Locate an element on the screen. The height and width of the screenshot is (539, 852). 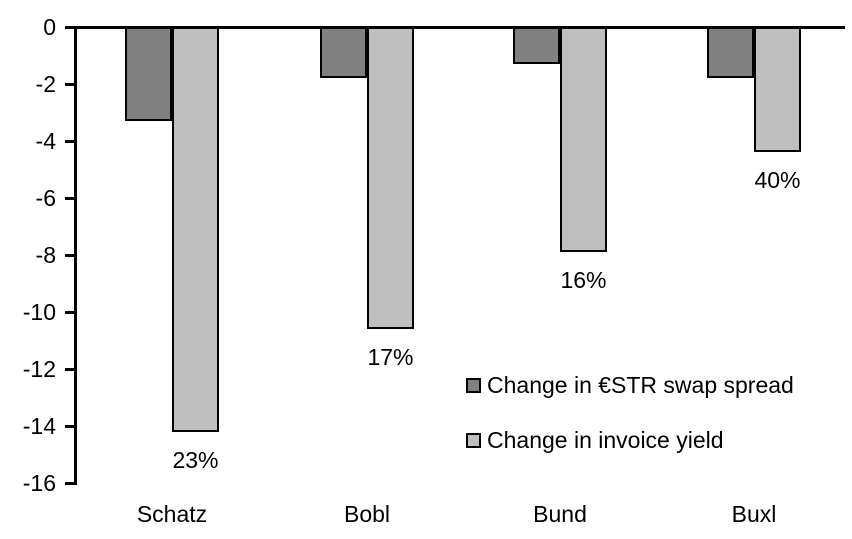
y-tick-label: -4 is located at coordinates (45, 141).